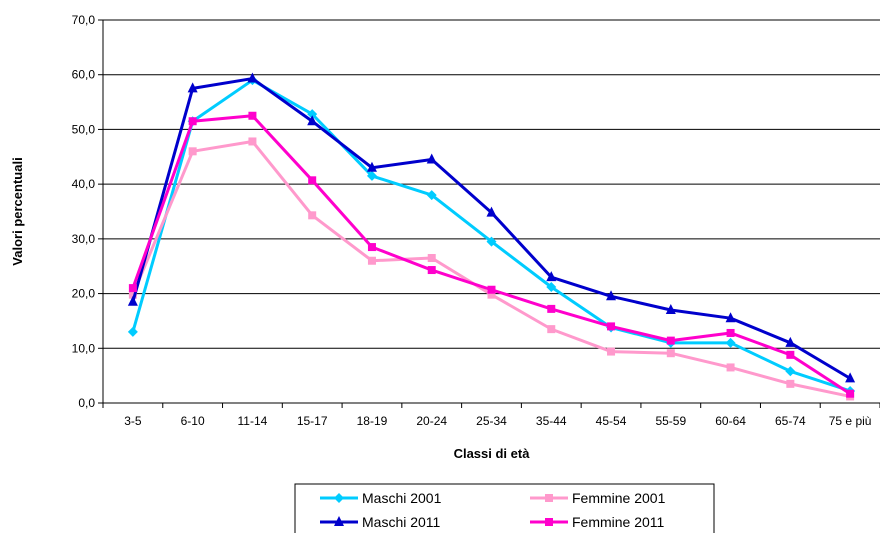  I want to click on x-tick-label: 65-74, so click(790, 421).